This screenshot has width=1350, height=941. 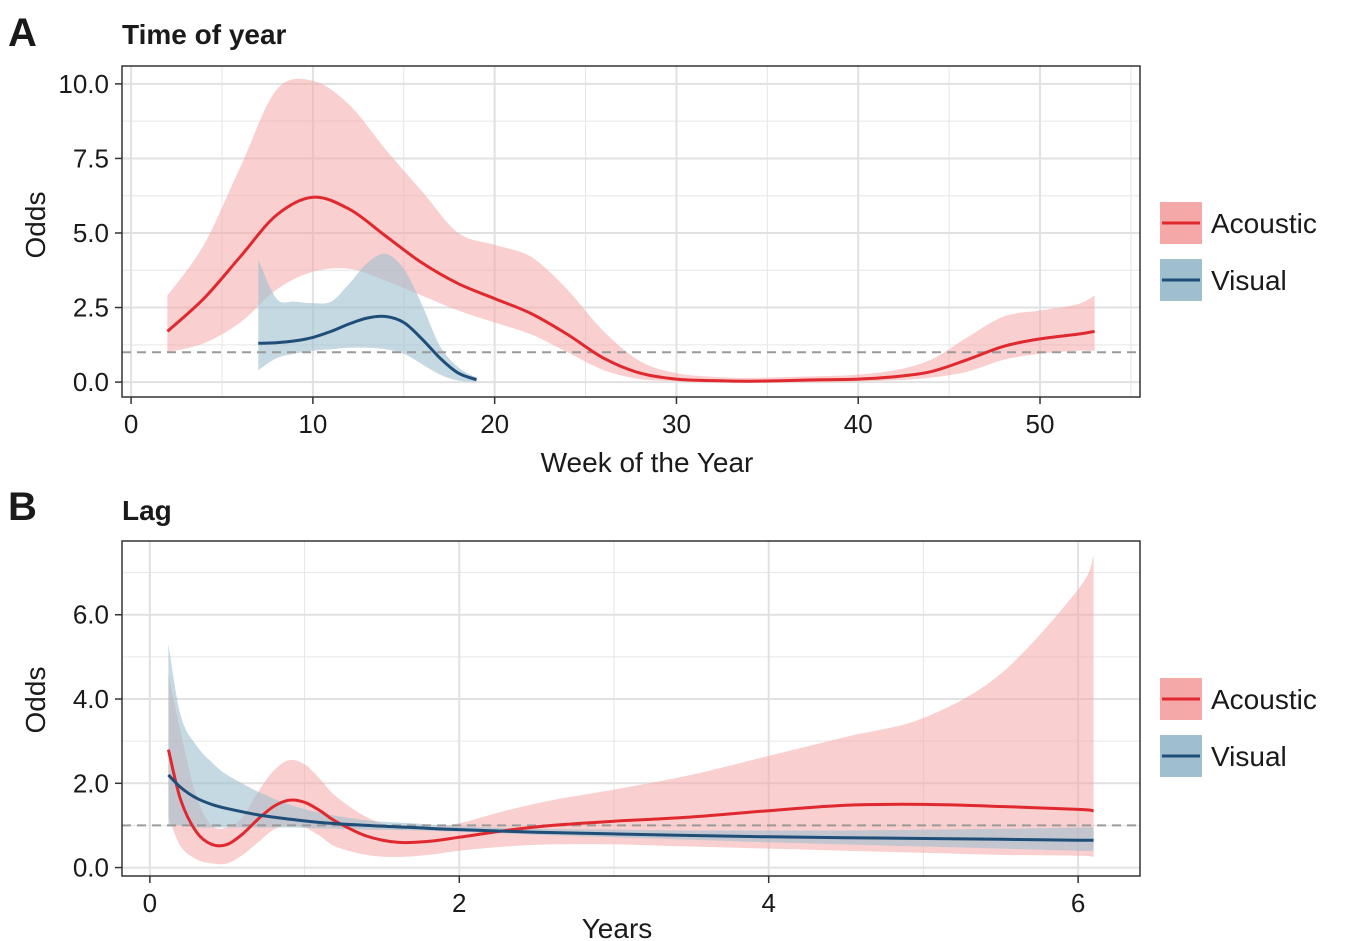 What do you see at coordinates (676, 424) in the screenshot?
I see `panel-a-x-tick-label: 30` at bounding box center [676, 424].